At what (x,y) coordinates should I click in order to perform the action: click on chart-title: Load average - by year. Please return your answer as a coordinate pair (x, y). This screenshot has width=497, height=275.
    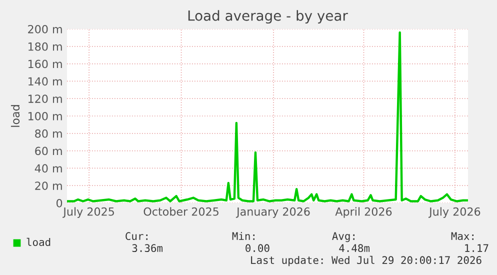
    Looking at the image, I should click on (268, 17).